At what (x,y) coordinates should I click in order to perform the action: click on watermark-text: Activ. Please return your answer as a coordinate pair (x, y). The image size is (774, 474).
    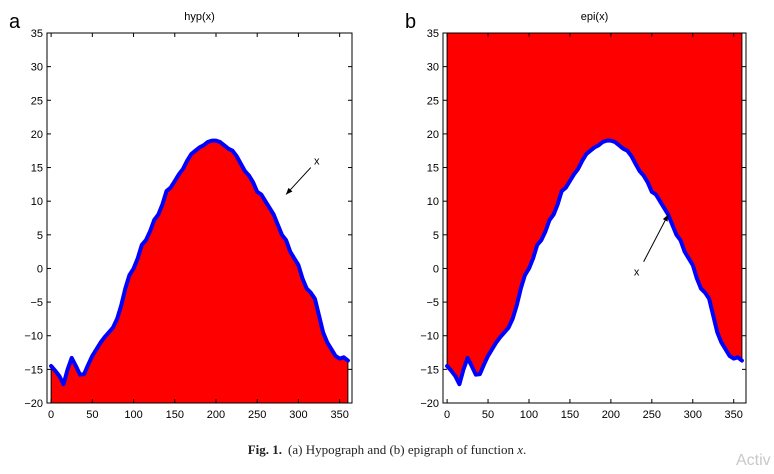
    Looking at the image, I should click on (753, 460).